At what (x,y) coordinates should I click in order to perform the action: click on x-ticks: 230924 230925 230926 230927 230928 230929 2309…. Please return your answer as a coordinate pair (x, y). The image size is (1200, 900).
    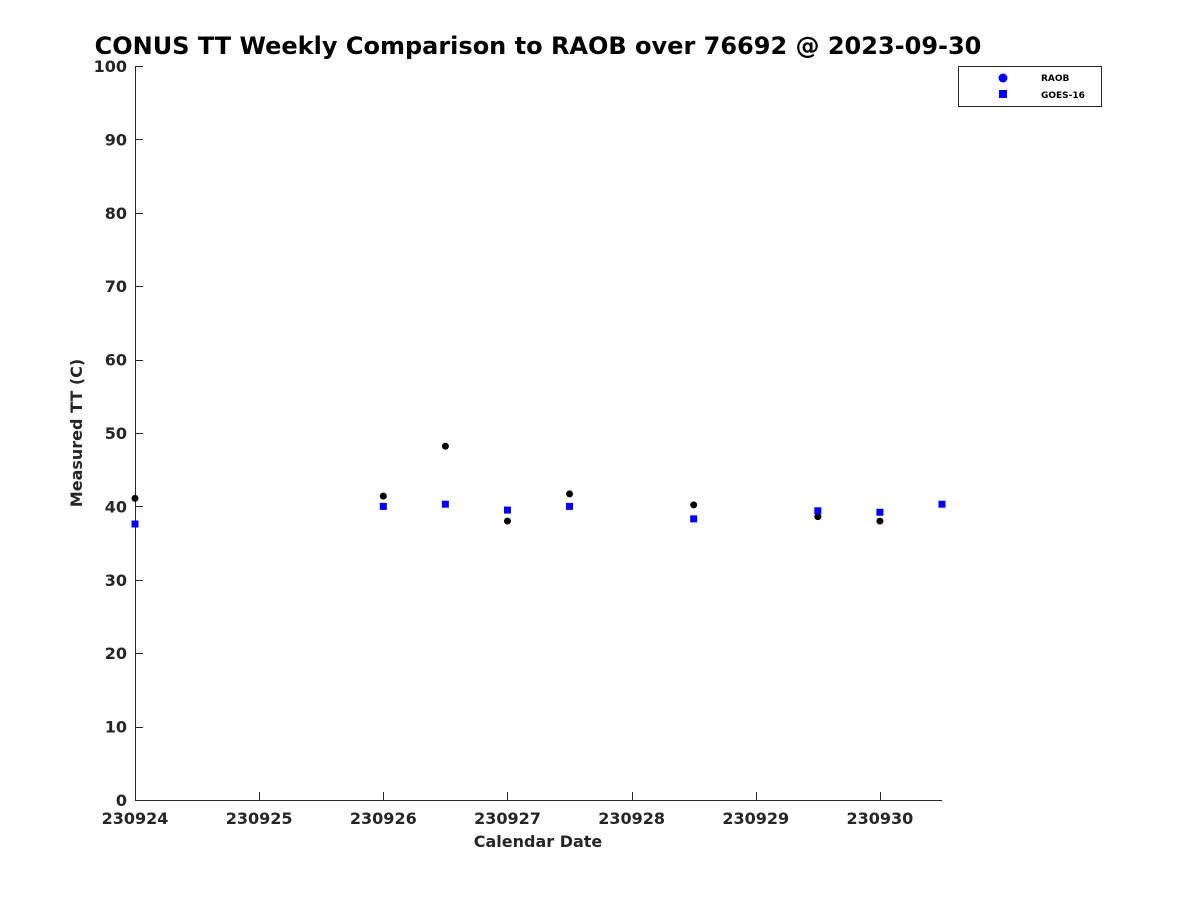
    Looking at the image, I should click on (508, 810).